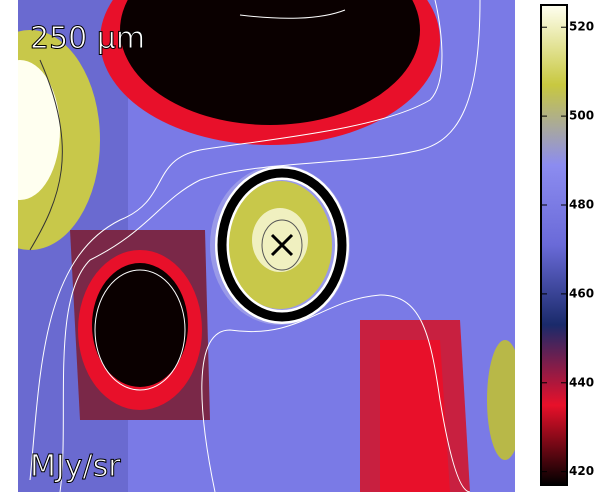  What do you see at coordinates (75, 466) in the screenshot?
I see `unit-label: MJy/sr` at bounding box center [75, 466].